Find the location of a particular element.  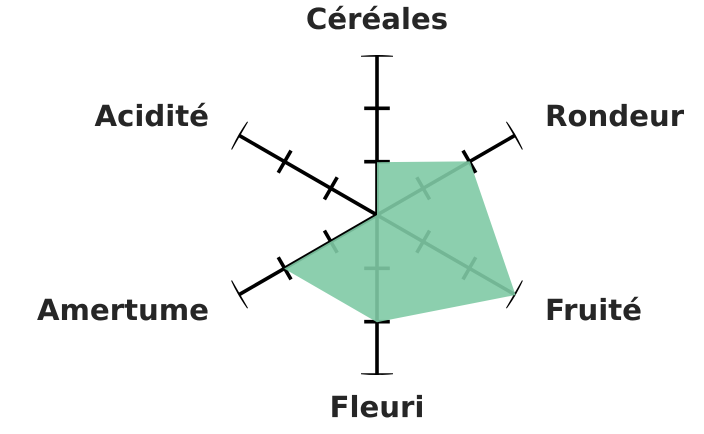

spoke-label: Fleuri is located at coordinates (377, 406).